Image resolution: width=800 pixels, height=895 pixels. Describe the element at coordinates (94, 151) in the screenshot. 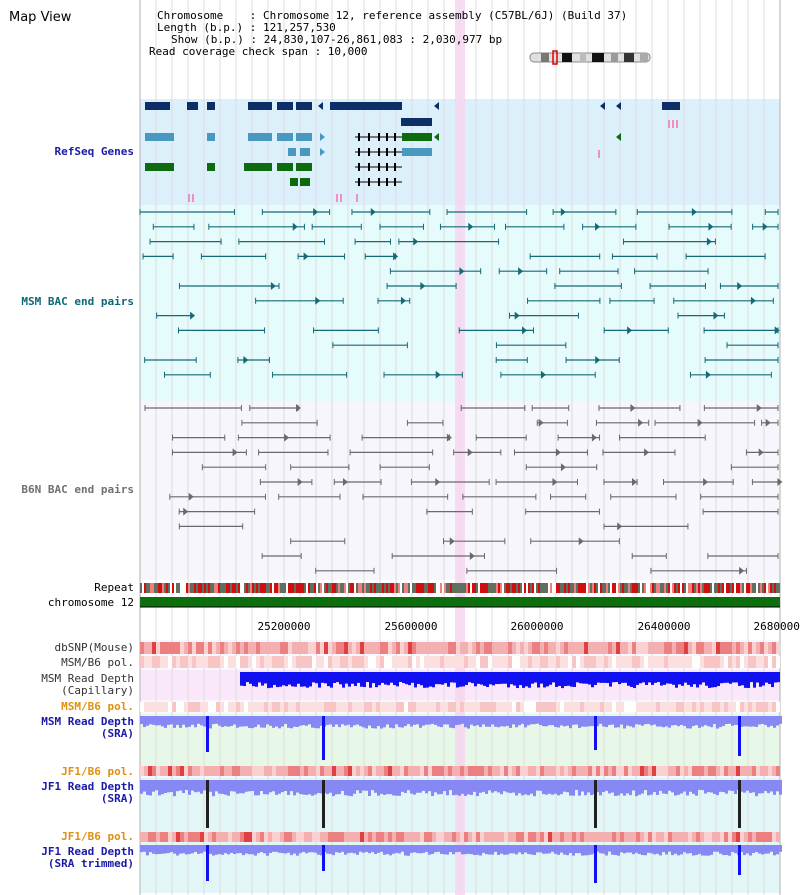

I see `track-label-refseq: RefSeq Genes` at that location.